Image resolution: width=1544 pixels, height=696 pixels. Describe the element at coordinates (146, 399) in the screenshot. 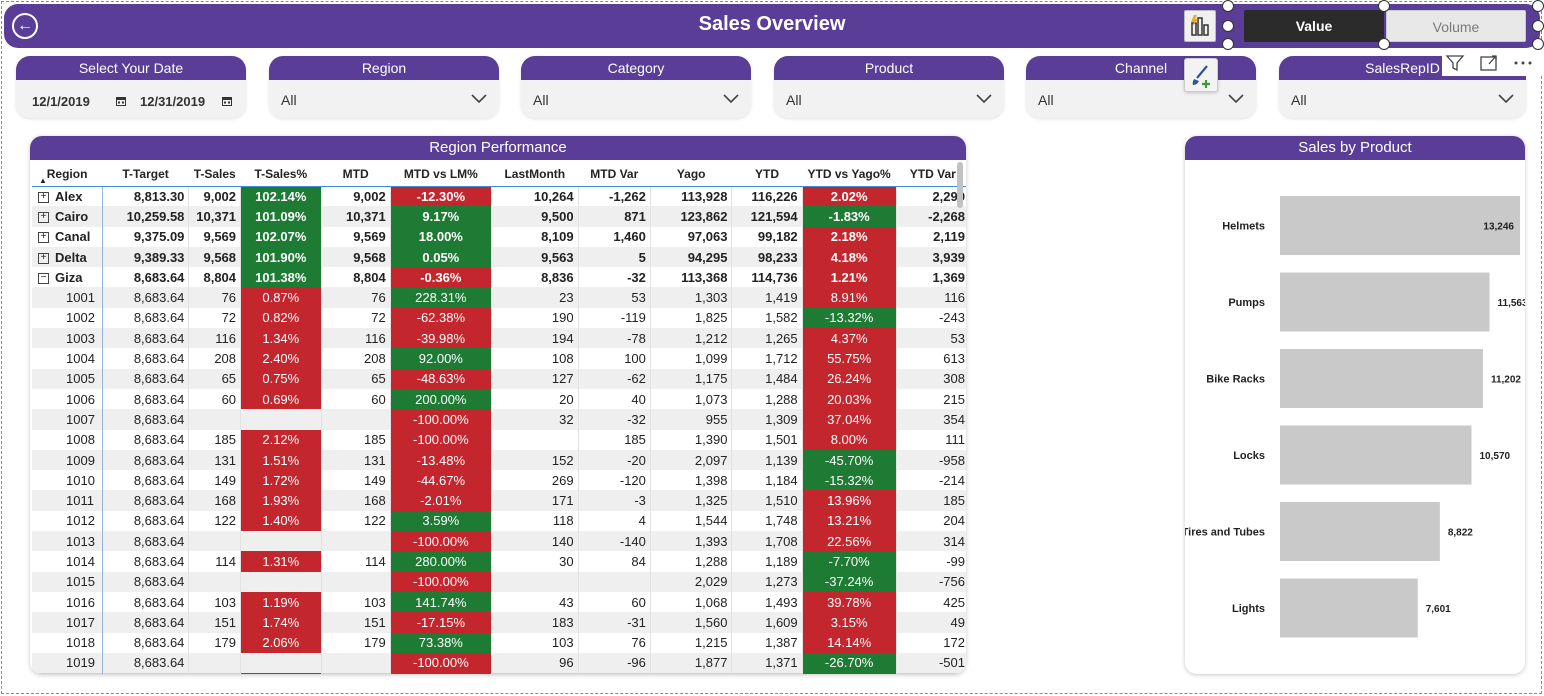

I see `cell: 8,683.64` at that location.